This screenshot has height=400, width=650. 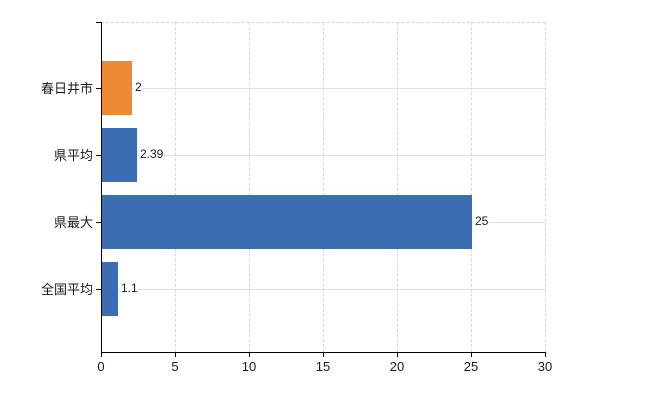 What do you see at coordinates (397, 366) in the screenshot?
I see `x-tick-label: 20` at bounding box center [397, 366].